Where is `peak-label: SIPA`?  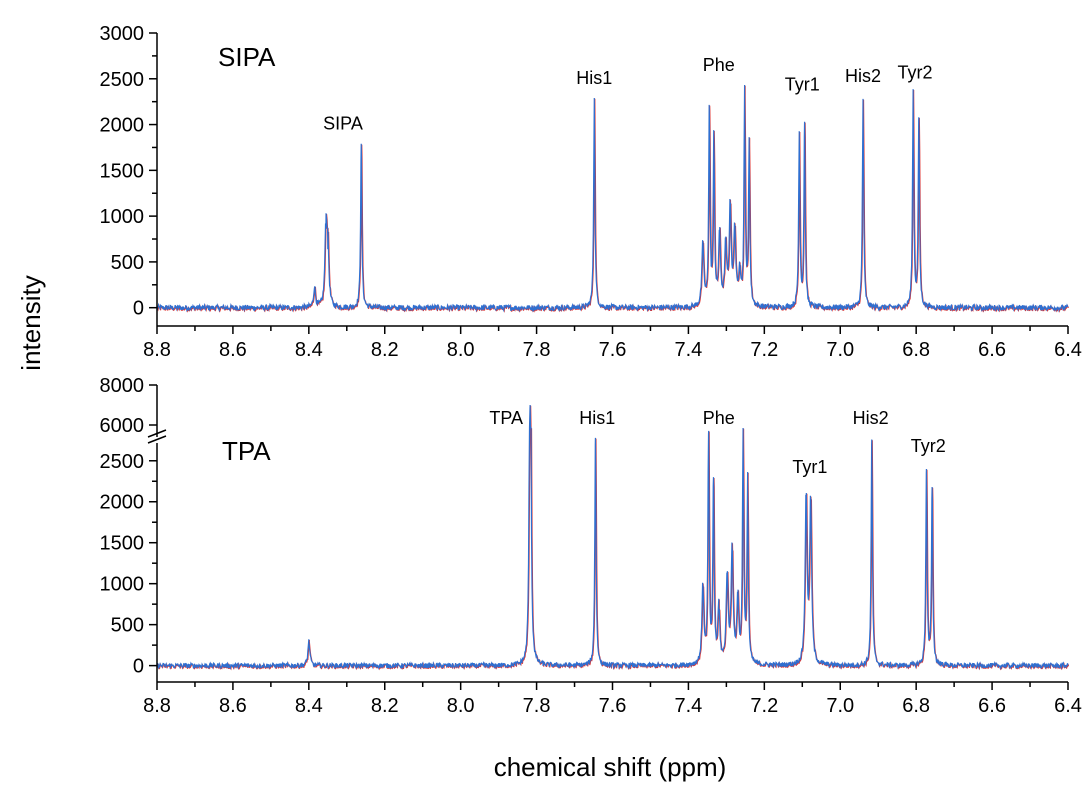 peak-label: SIPA is located at coordinates (343, 124).